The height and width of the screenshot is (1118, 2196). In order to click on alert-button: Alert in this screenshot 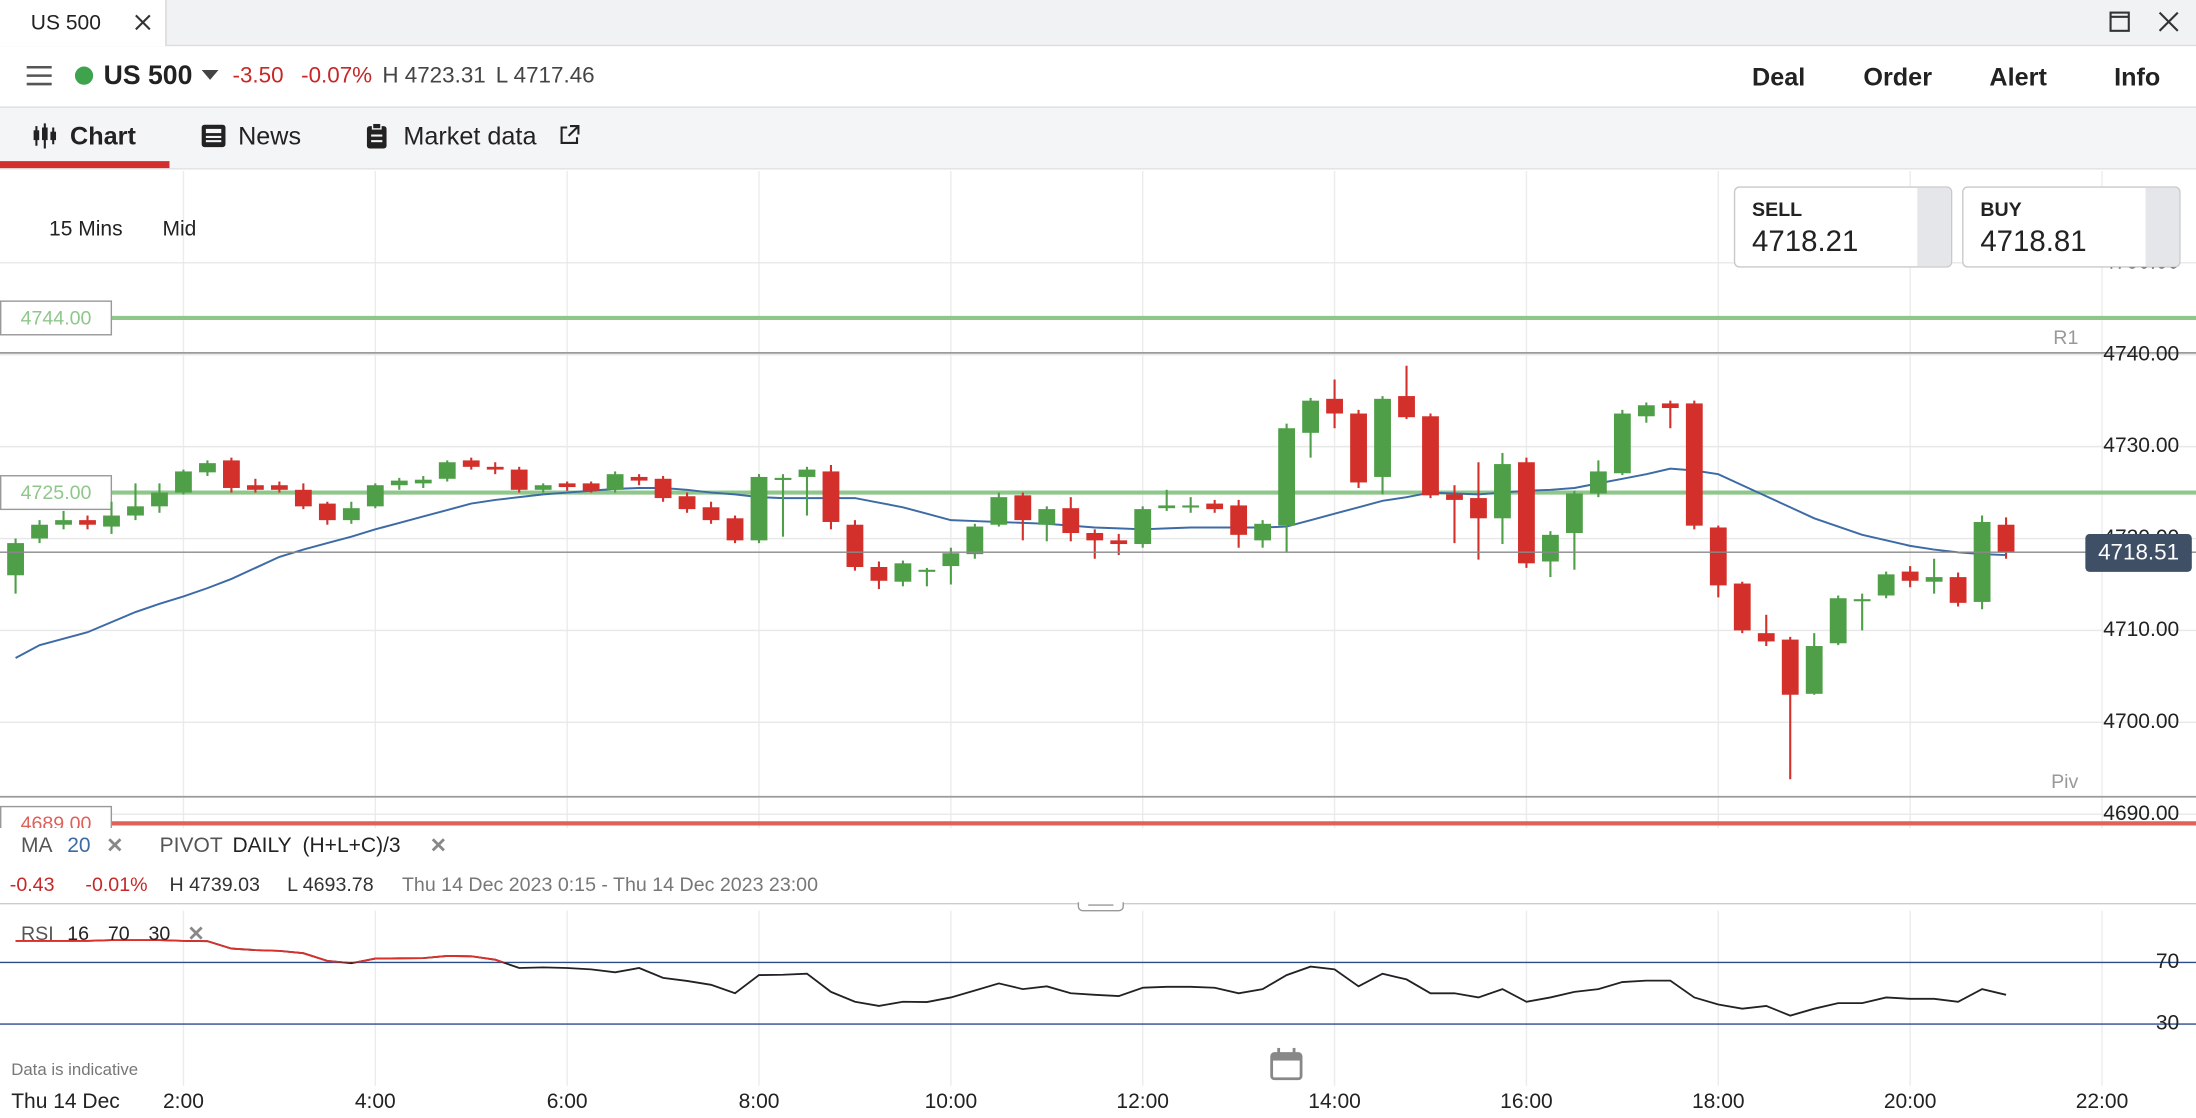, I will do `click(2018, 77)`.